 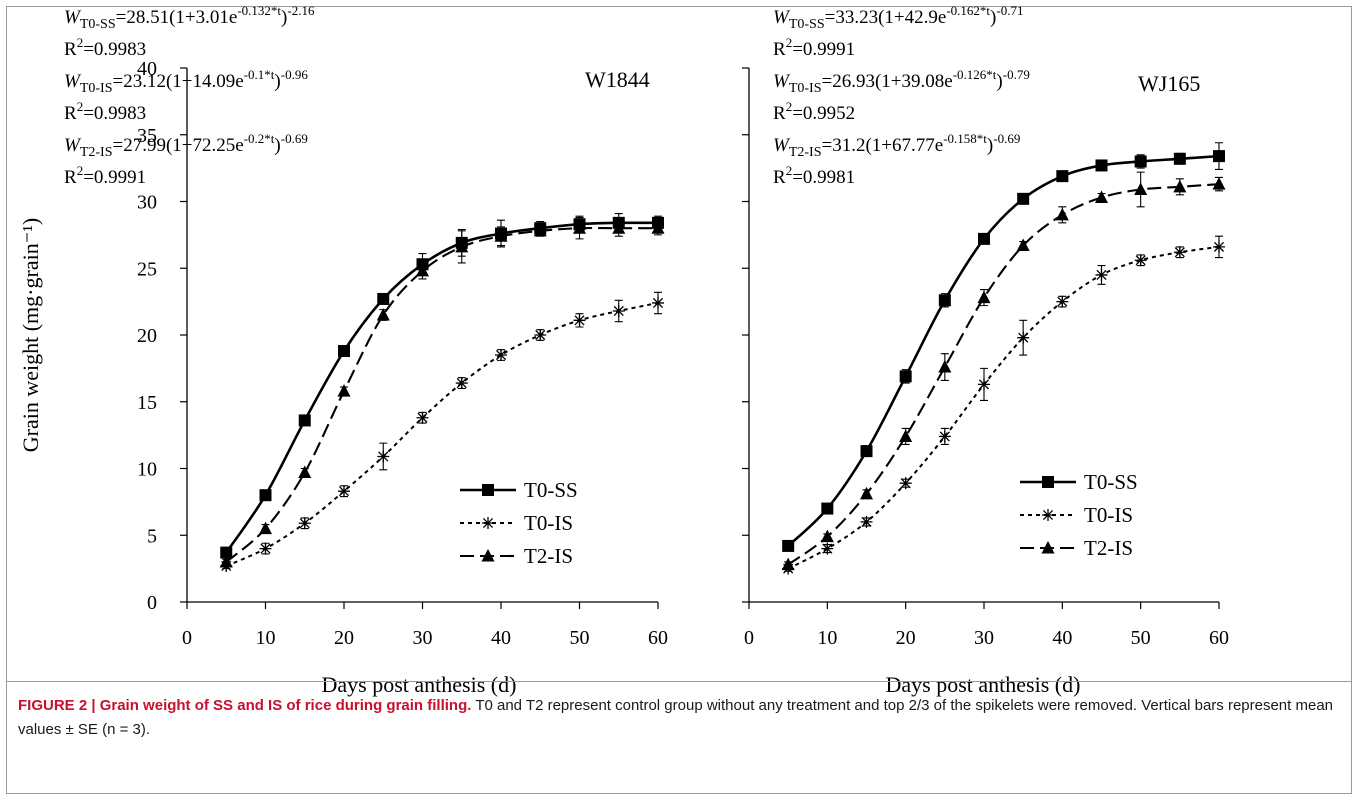 I want to click on fit-equation: WT2-IS=27.99(1+72.25e-0.2*t)-0.69, so click(x=186, y=145).